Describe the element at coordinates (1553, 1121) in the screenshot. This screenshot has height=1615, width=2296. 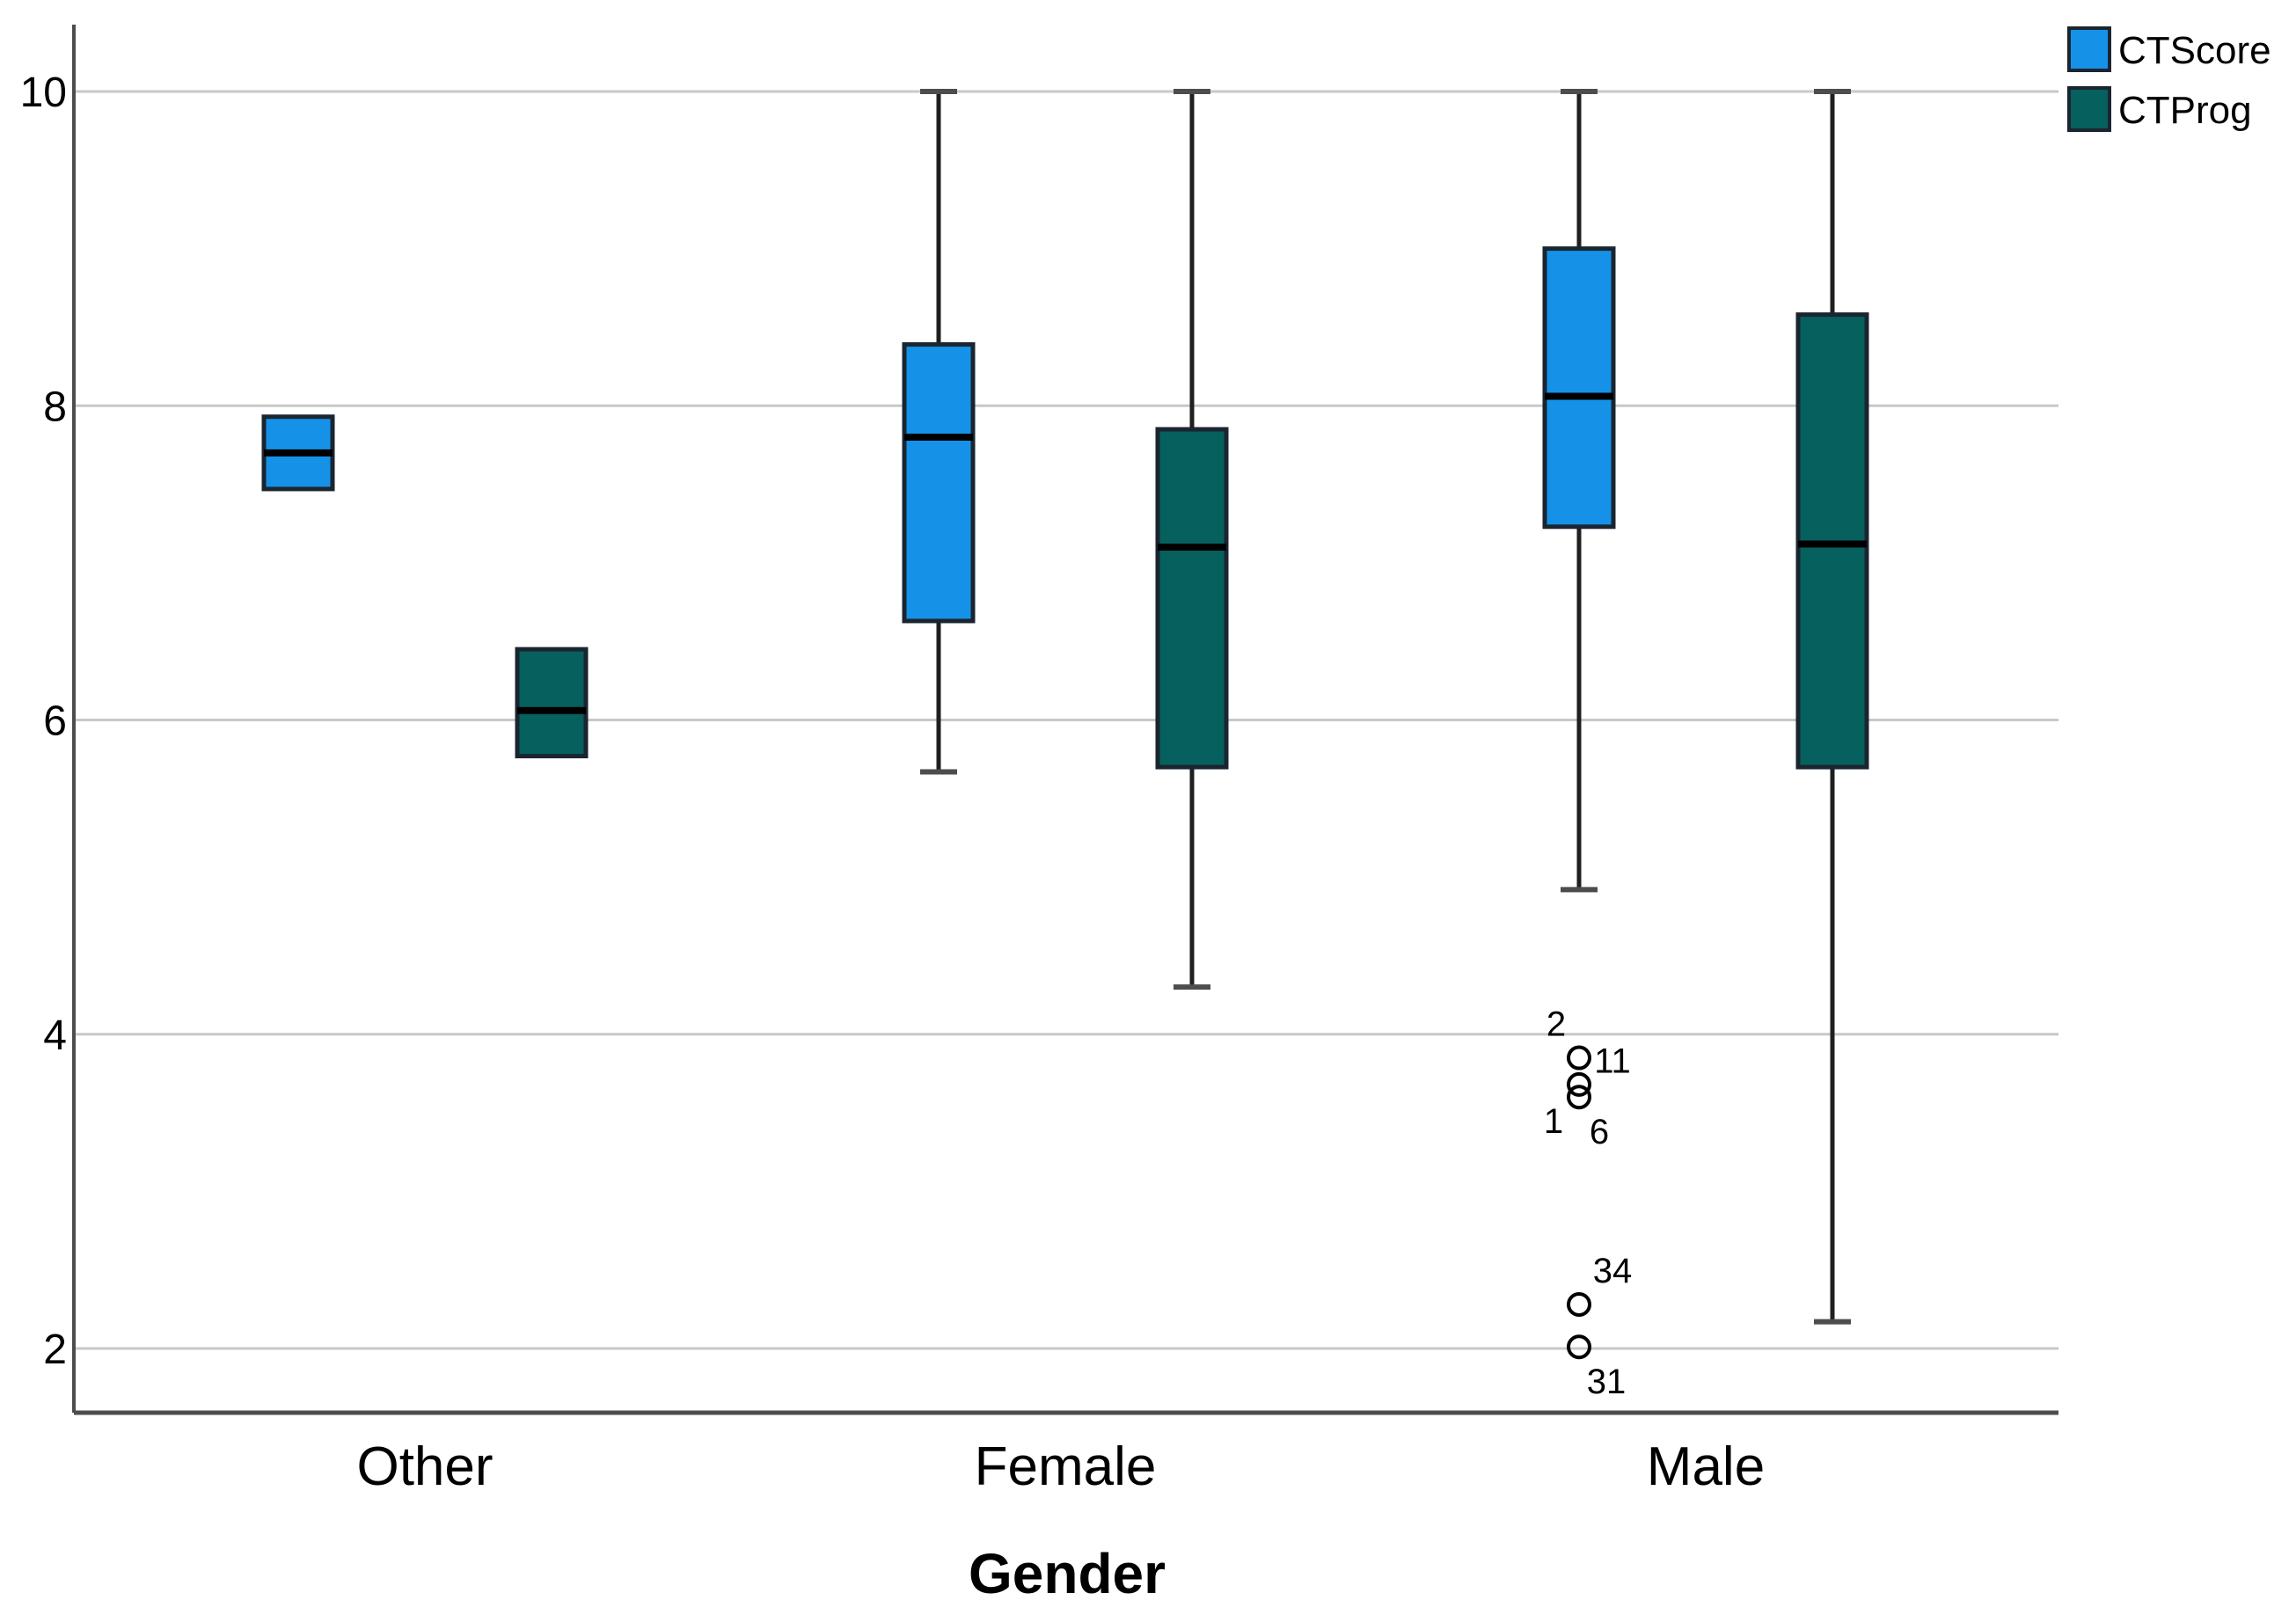
I see `outlier-label-1: 1` at that location.